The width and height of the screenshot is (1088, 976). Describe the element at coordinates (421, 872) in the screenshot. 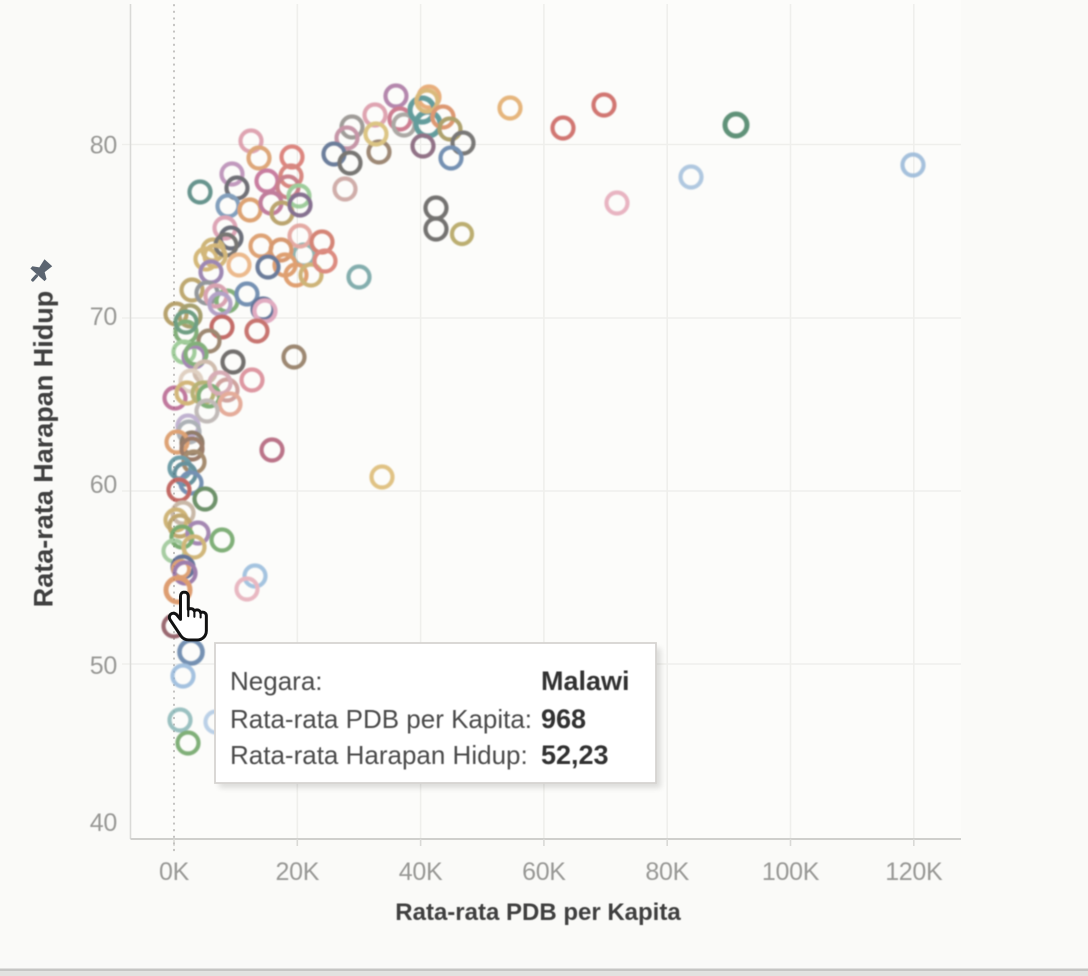

I see `svg-text: 40K` at that location.